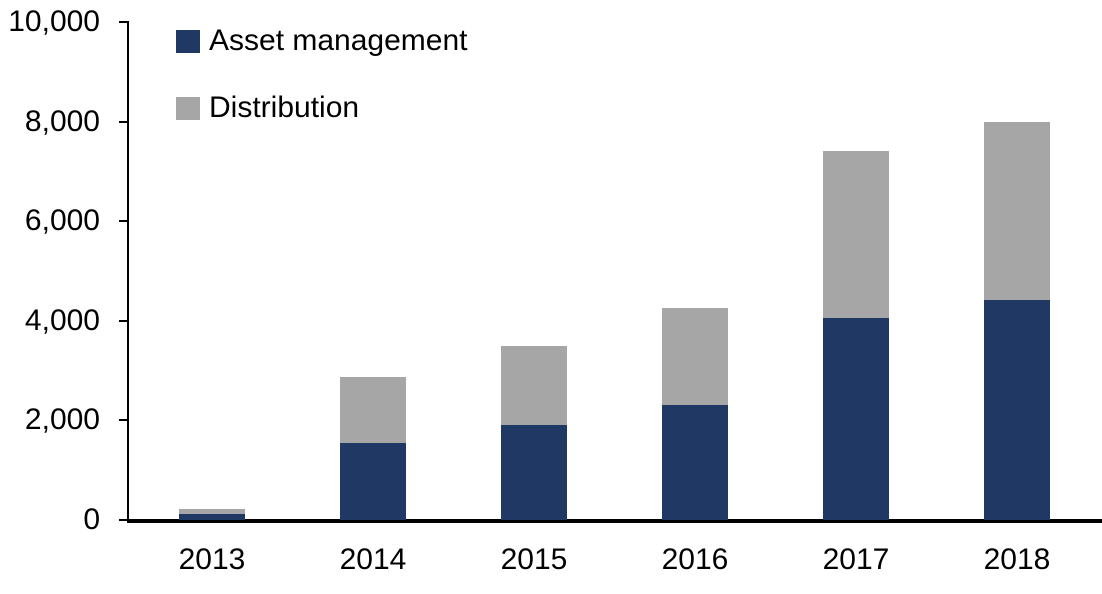  What do you see at coordinates (534, 559) in the screenshot?
I see `x-tick-label-2015: 2015` at bounding box center [534, 559].